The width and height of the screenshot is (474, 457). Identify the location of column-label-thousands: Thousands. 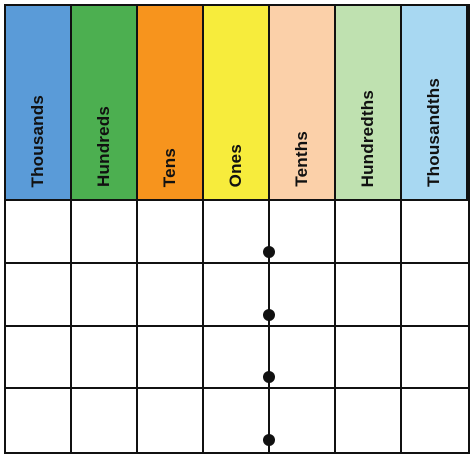
(37, 140).